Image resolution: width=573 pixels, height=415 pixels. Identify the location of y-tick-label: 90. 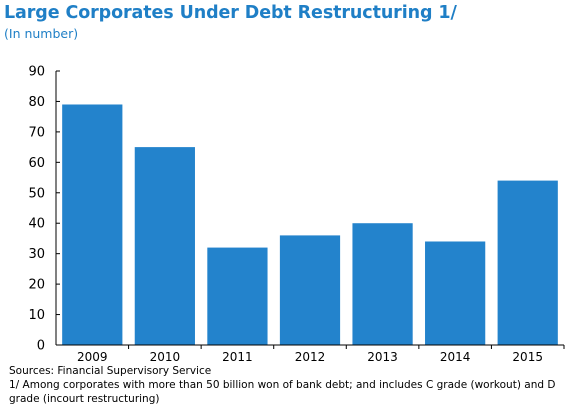
(36, 72).